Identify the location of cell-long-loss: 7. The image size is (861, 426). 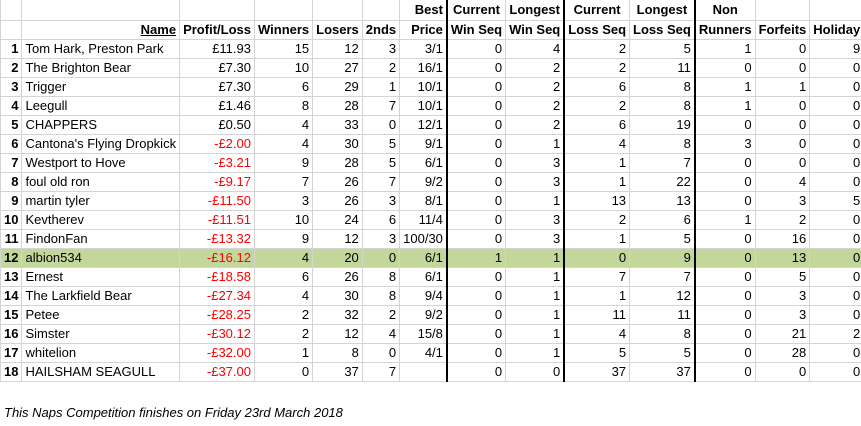
(662, 162).